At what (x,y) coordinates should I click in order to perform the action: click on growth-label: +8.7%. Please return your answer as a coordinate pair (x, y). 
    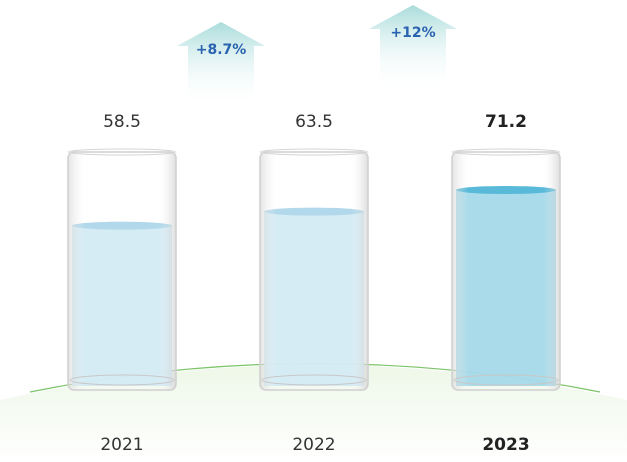
    Looking at the image, I should click on (221, 50).